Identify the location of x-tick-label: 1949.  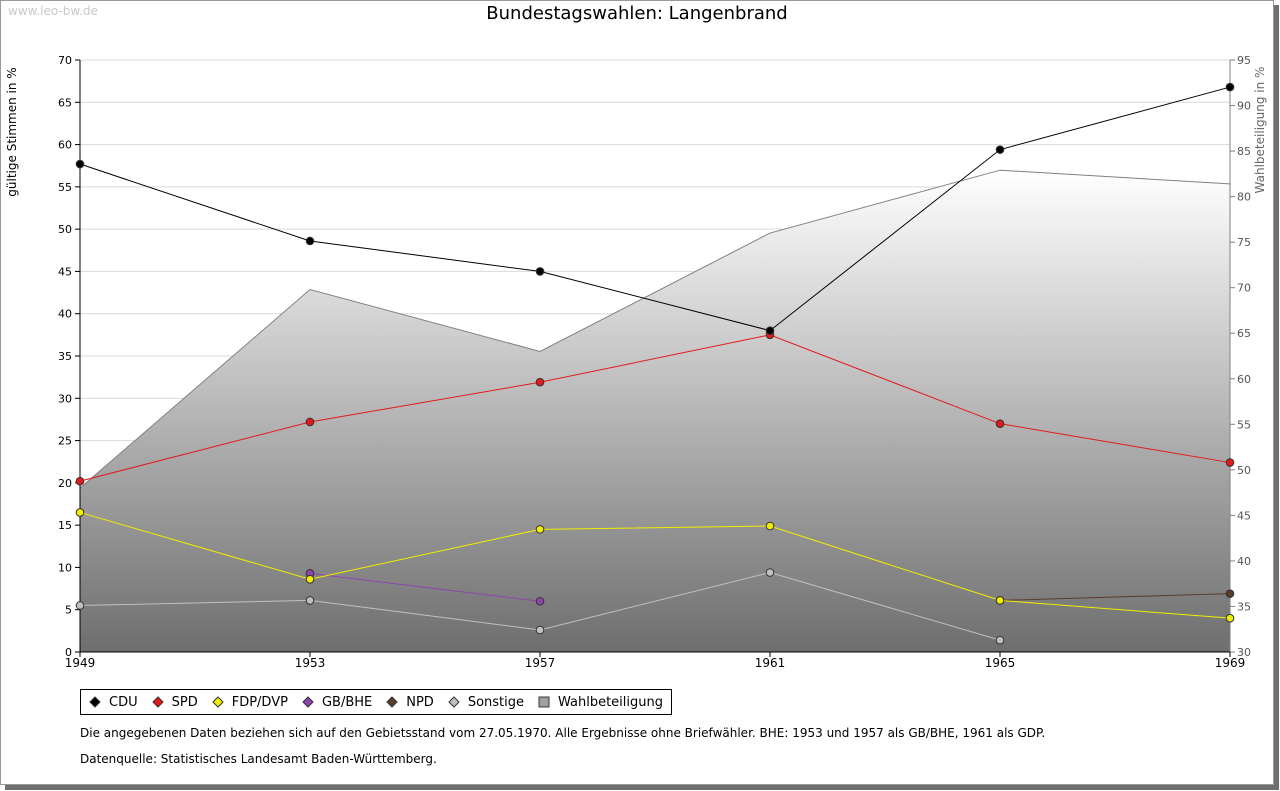
(80, 663).